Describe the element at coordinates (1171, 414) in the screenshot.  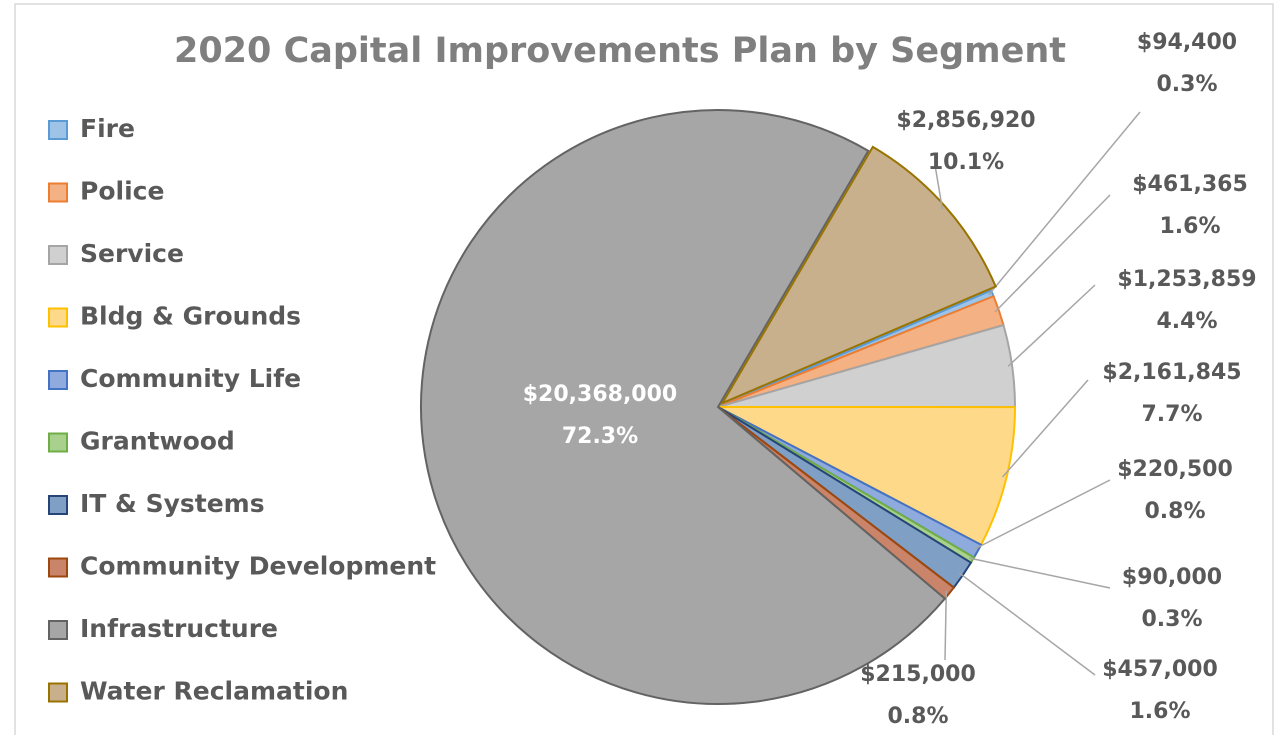
I see `percent-label: 7.7%` at that location.